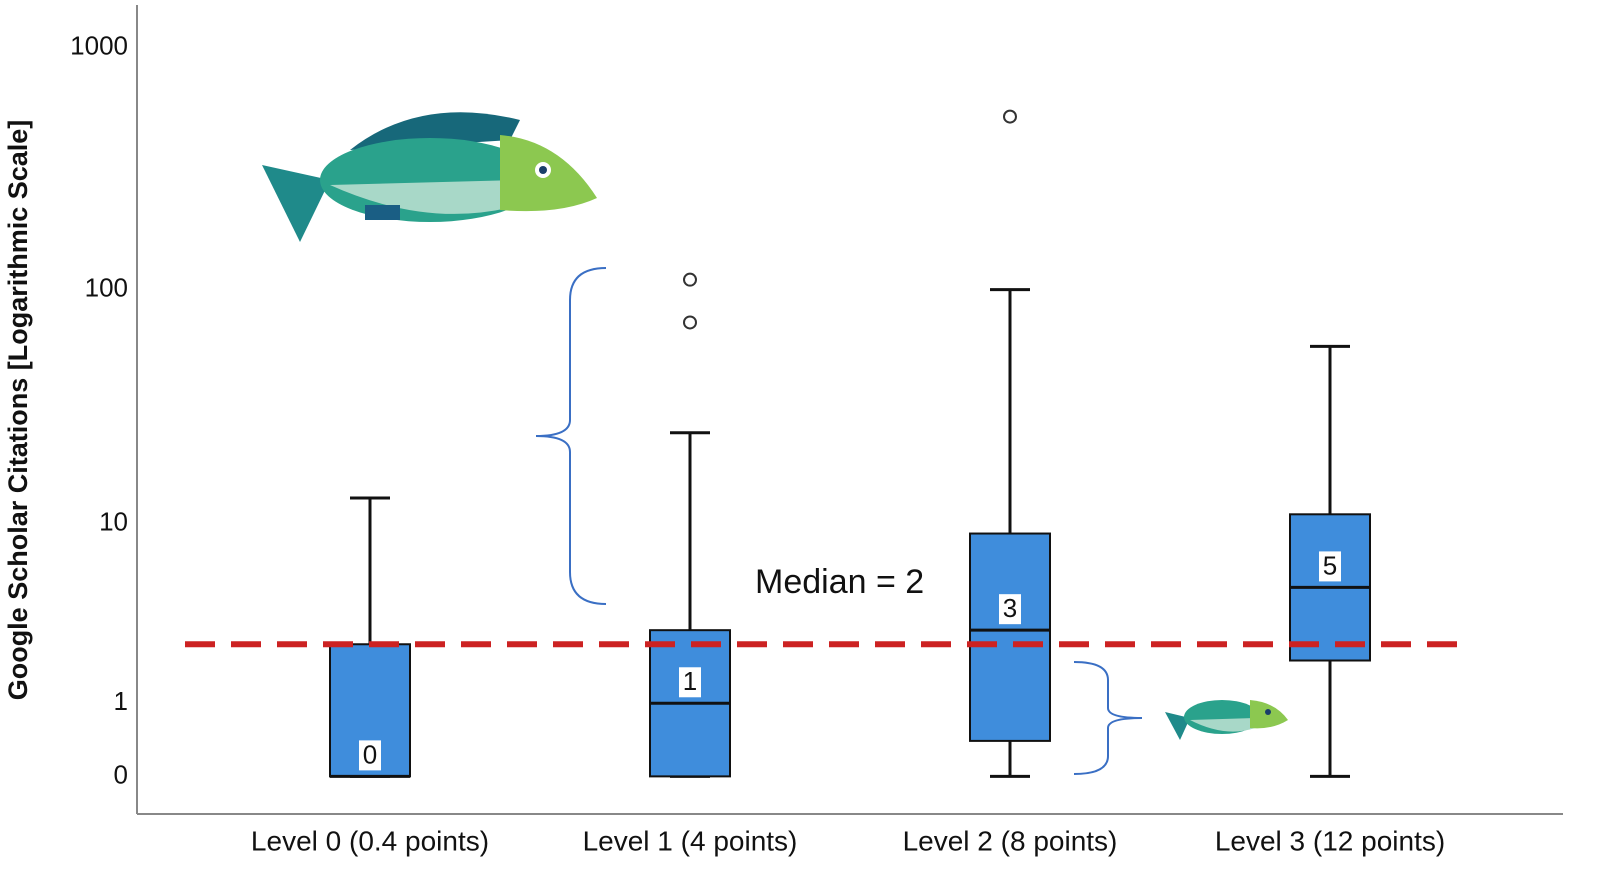 This screenshot has width=1603, height=889. Describe the element at coordinates (121, 701) in the screenshot. I see `y-tick-label: 1` at that location.